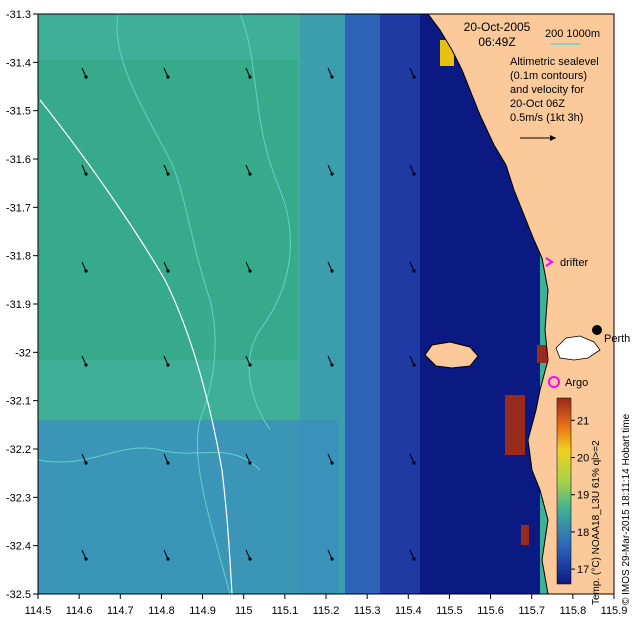 The width and height of the screenshot is (640, 630). What do you see at coordinates (18, 160) in the screenshot?
I see `lat-tick-label: -31.6` at bounding box center [18, 160].